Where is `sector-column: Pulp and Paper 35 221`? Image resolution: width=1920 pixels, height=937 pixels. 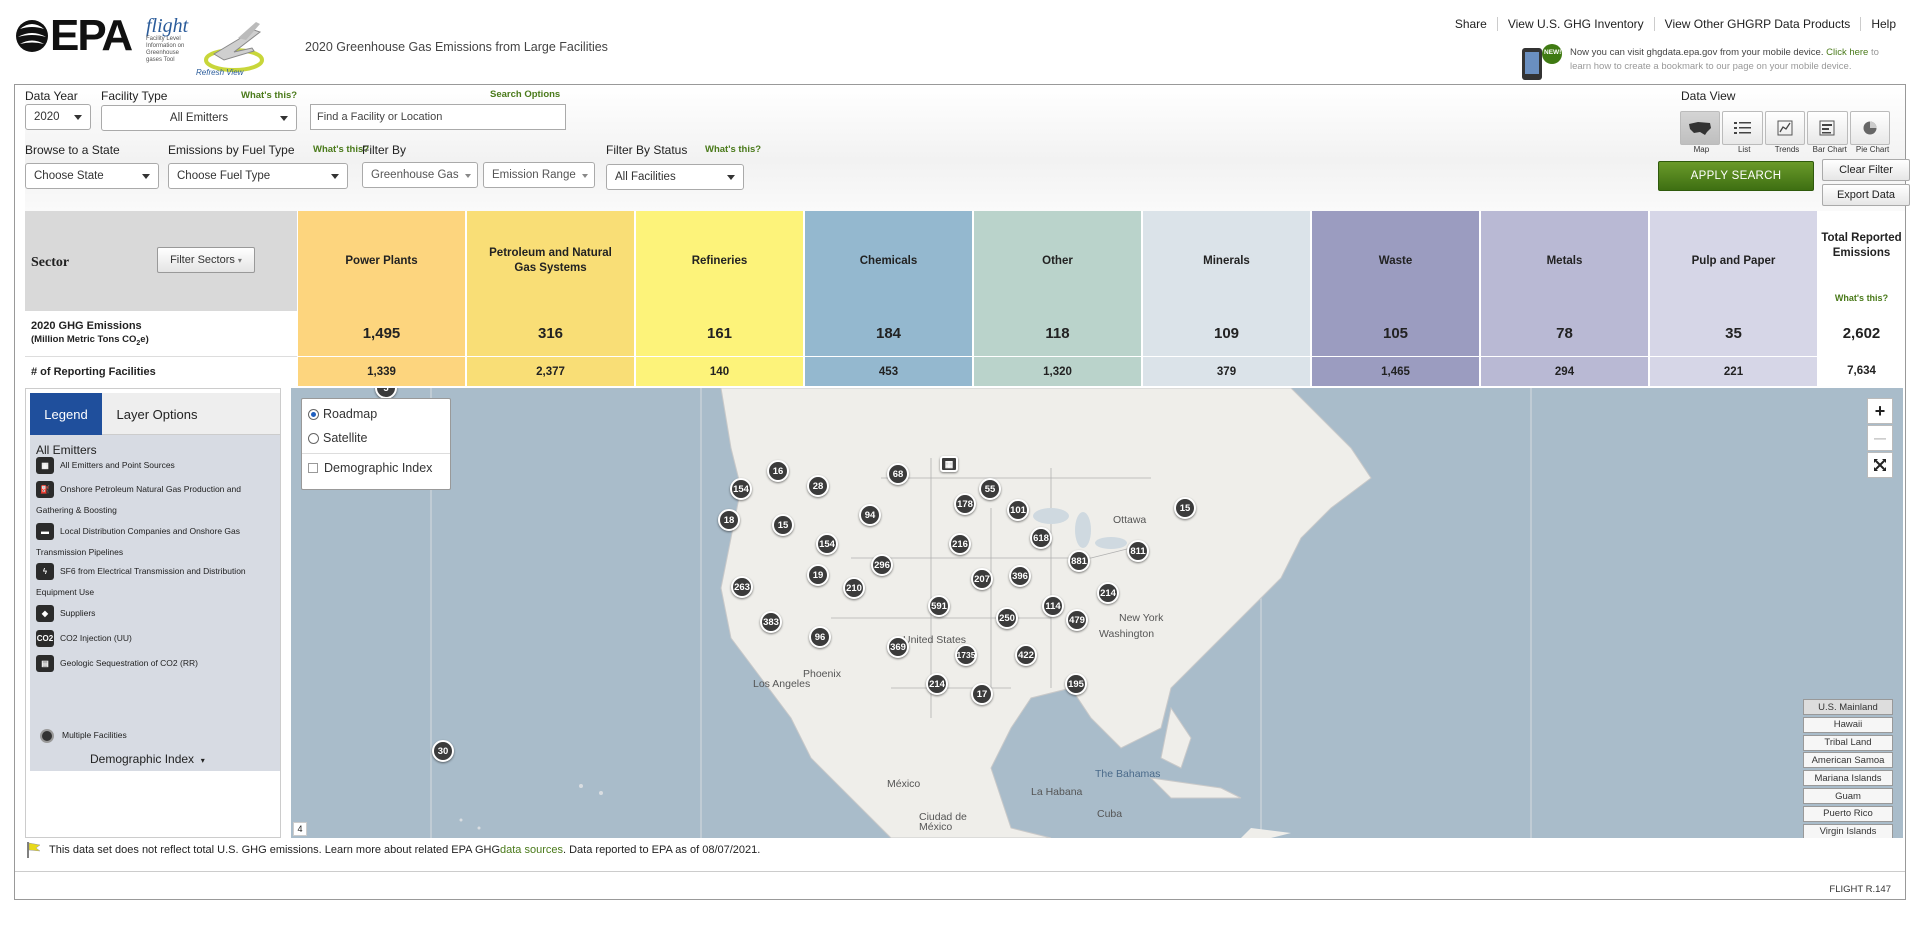
sector-column: Pulp and Paper 35 221 is located at coordinates (1733, 298).